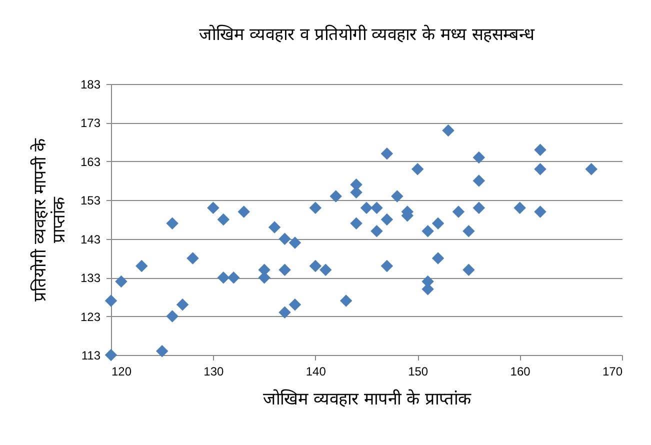 The image size is (651, 445). Describe the element at coordinates (214, 371) in the screenshot. I see `x-tick-label: 130` at that location.